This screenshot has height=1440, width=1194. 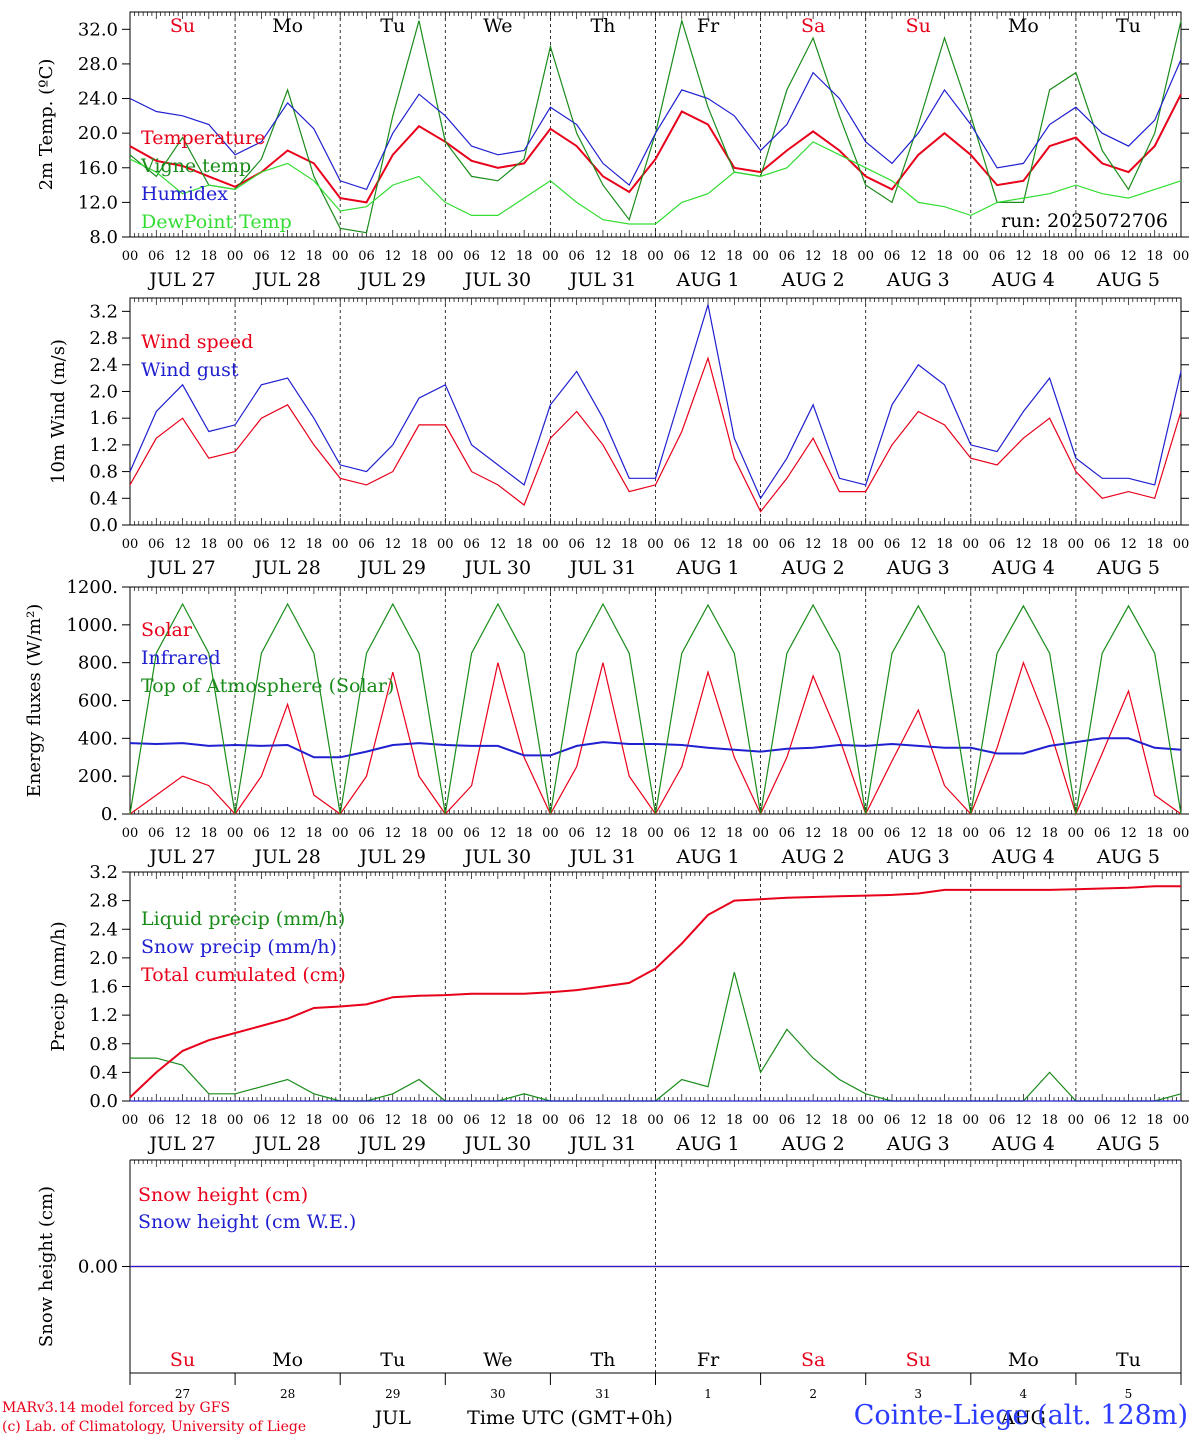 I want to click on y-tick-label: 0., so click(x=109, y=814).